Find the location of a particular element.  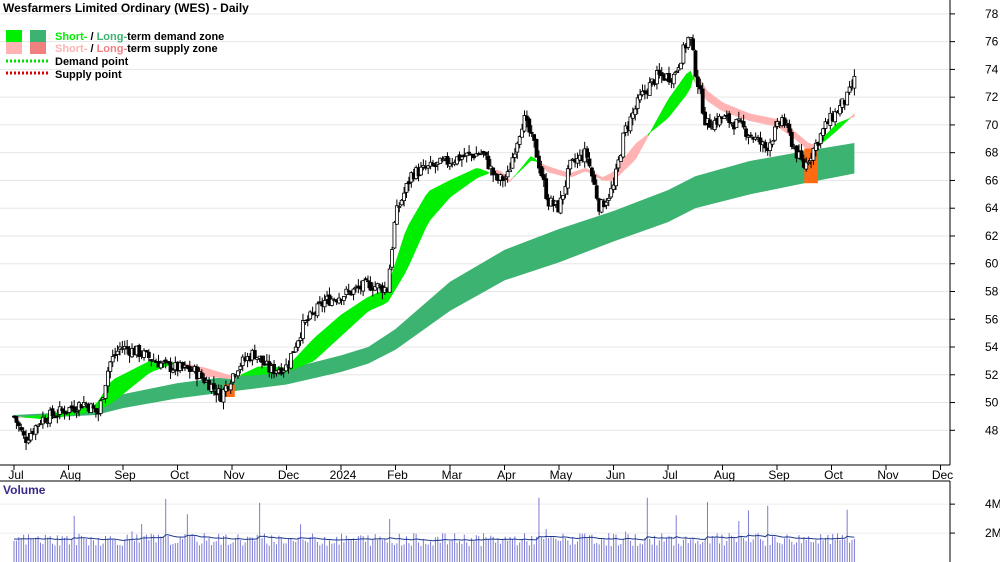

time-tick-label: 2024 is located at coordinates (343, 475).